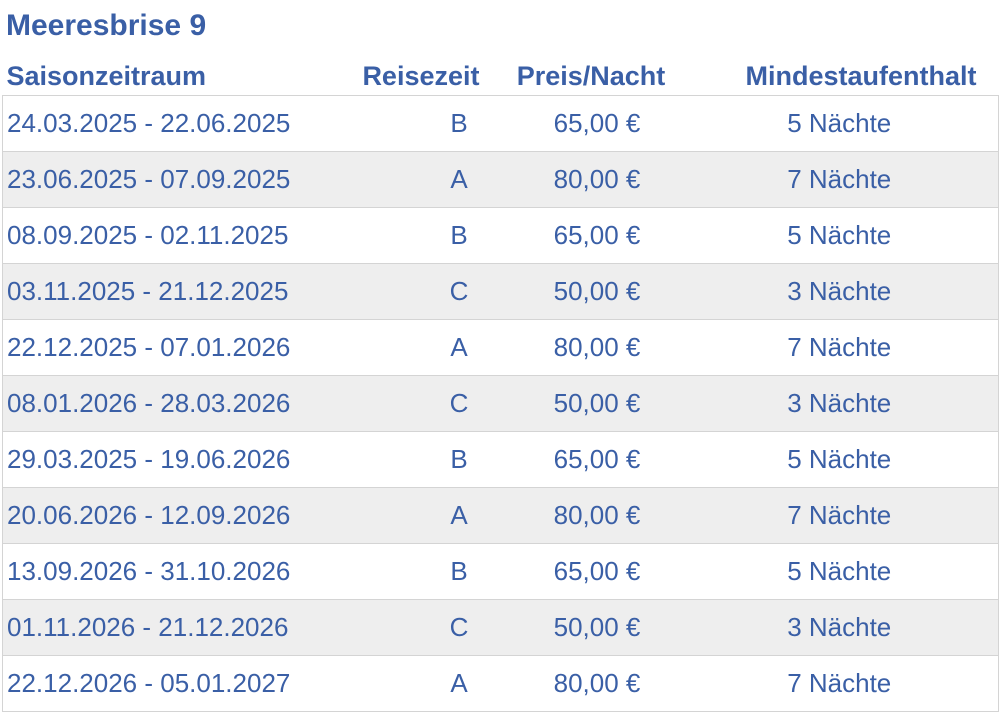 This screenshot has height=716, width=1000. What do you see at coordinates (157, 403) in the screenshot?
I see `season-period-cell: 08.01.2026 - 28.03.2026` at bounding box center [157, 403].